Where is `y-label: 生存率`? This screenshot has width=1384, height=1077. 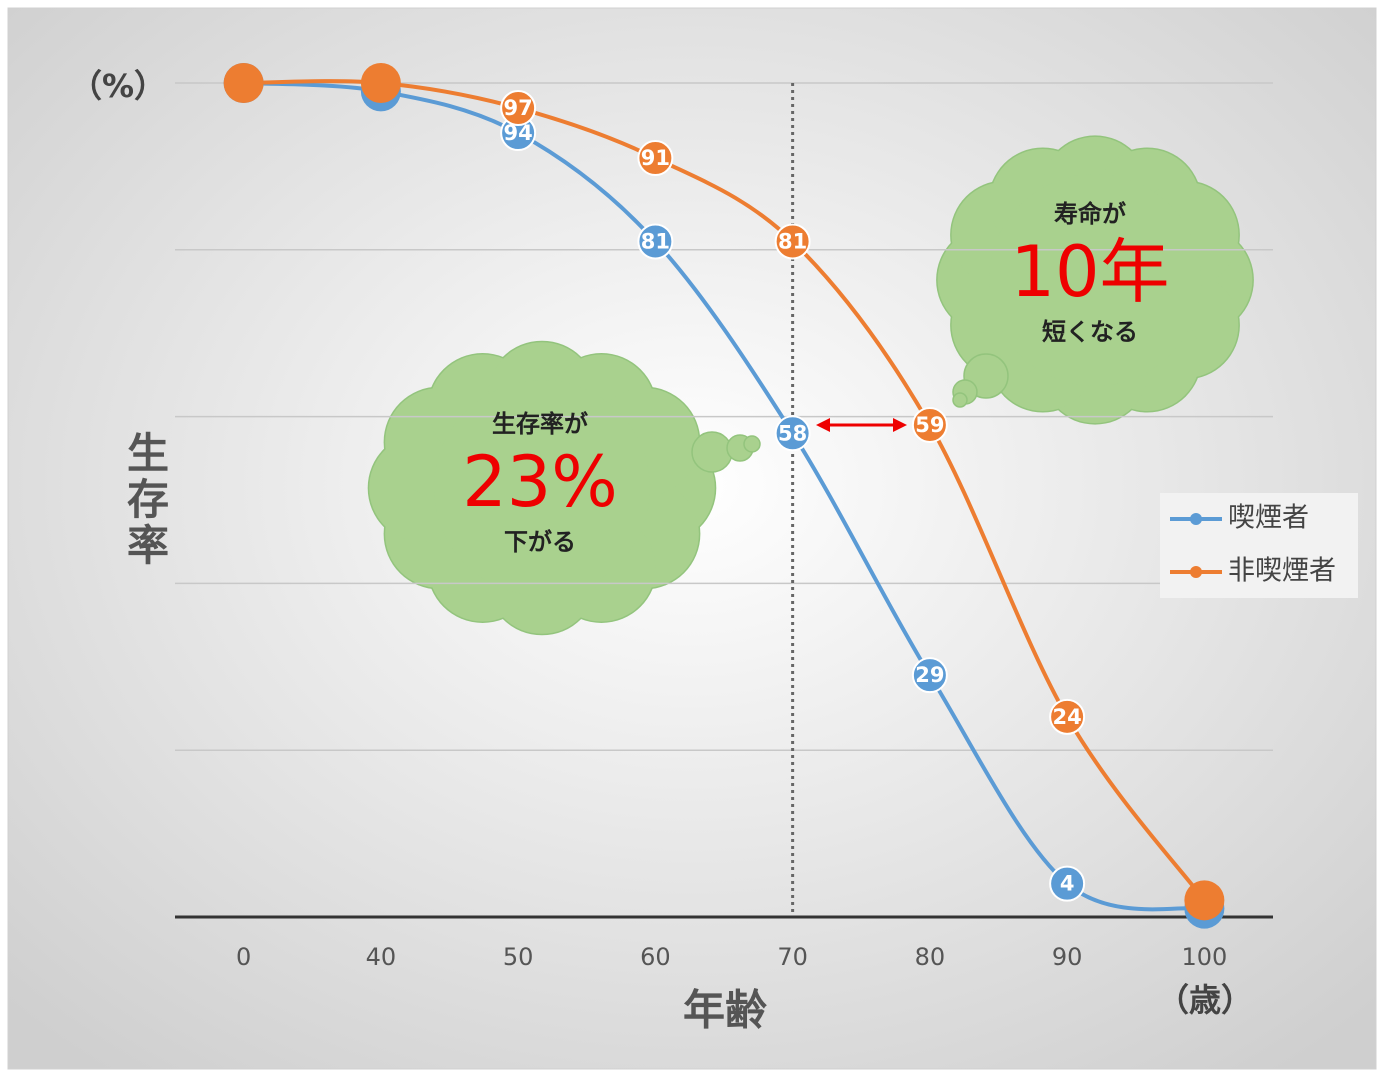 y-label: 生存率 is located at coordinates (145, 500).